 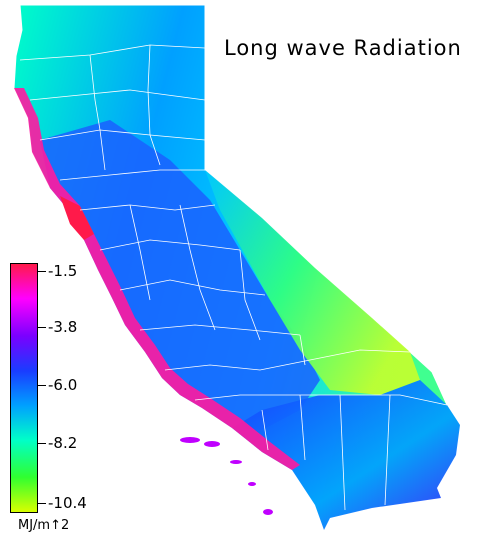 What do you see at coordinates (63, 271) in the screenshot?
I see `tick-label-1: -1.5` at bounding box center [63, 271].